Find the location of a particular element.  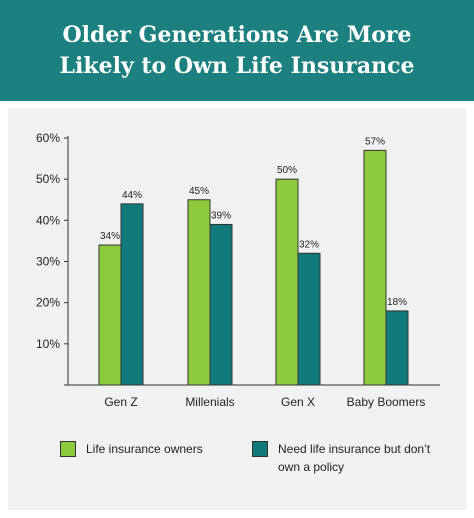

data-label: 44% is located at coordinates (132, 195).